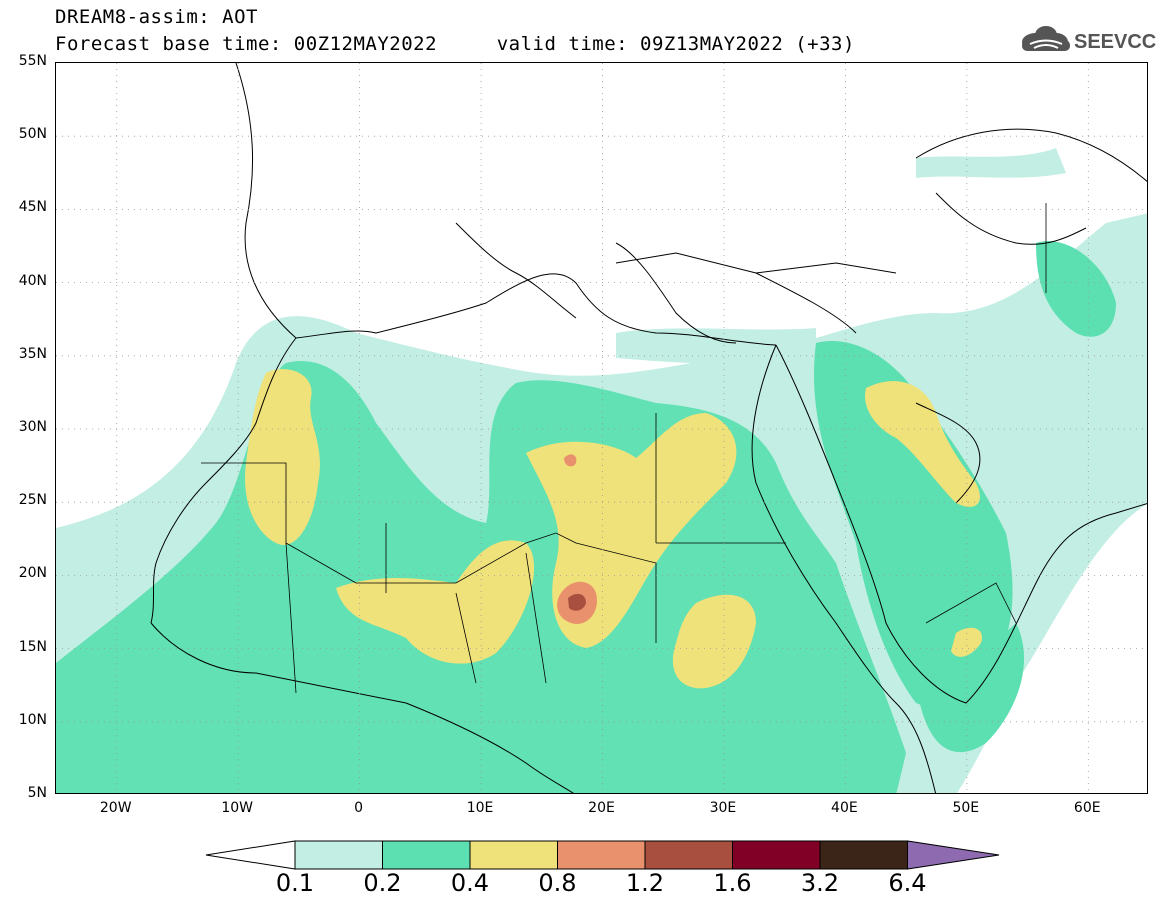 This screenshot has height=905, width=1165. I want to click on cloud-icon, so click(1046, 38).